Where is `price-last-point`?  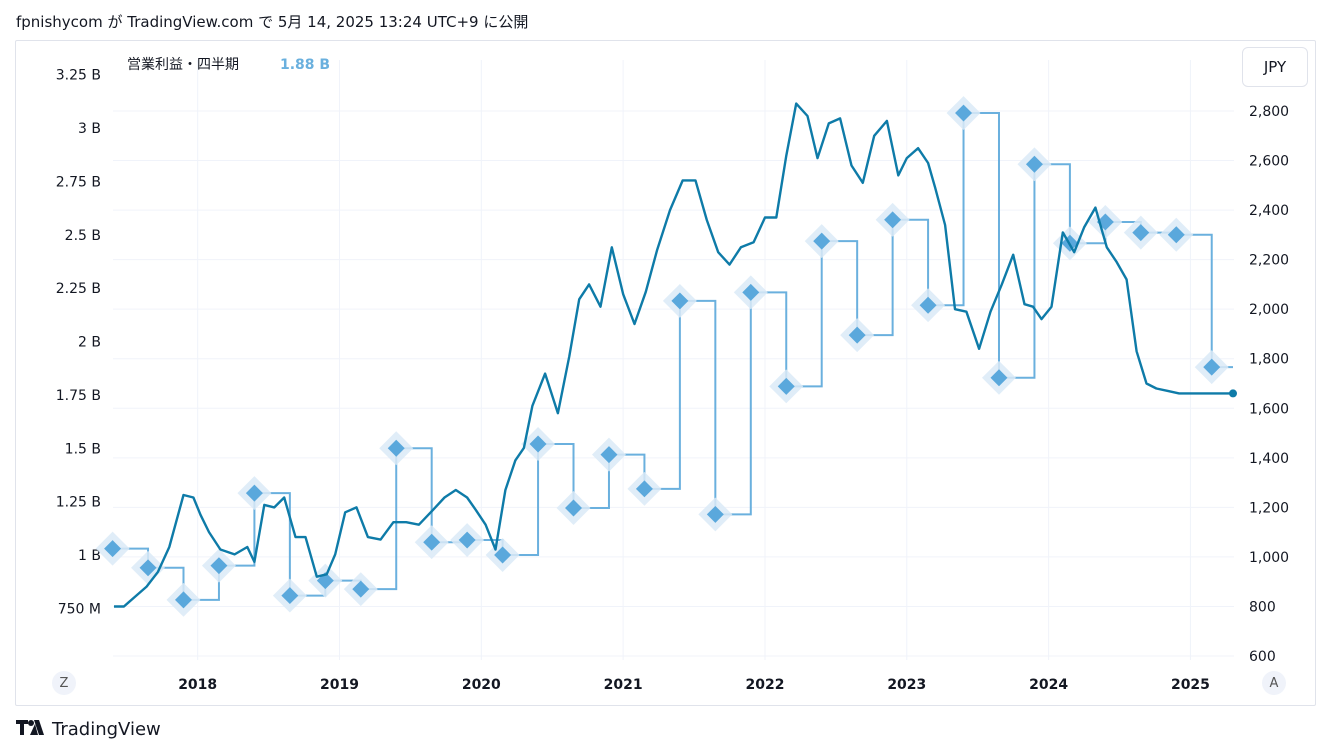
price-last-point is located at coordinates (1233, 393).